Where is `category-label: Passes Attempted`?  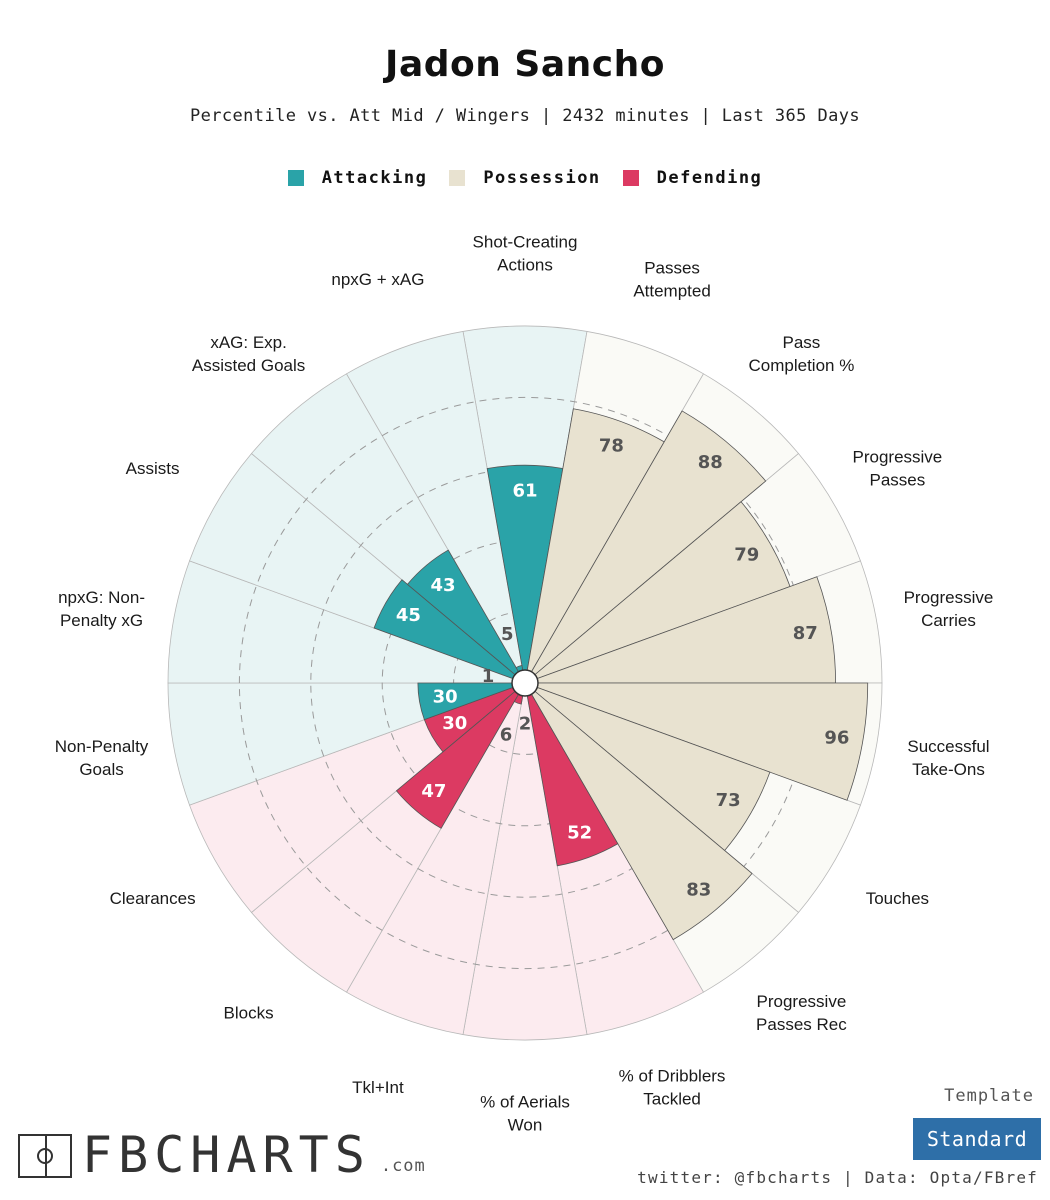
category-label: Passes Attempted is located at coordinates (672, 279).